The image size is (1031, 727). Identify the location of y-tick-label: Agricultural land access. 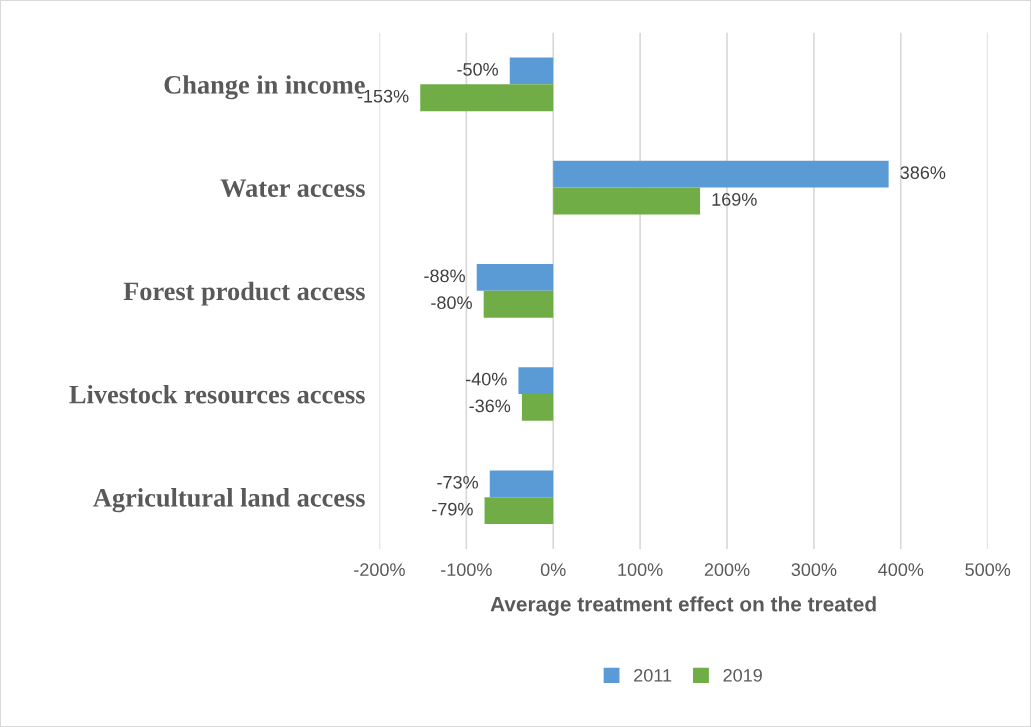
(229, 500).